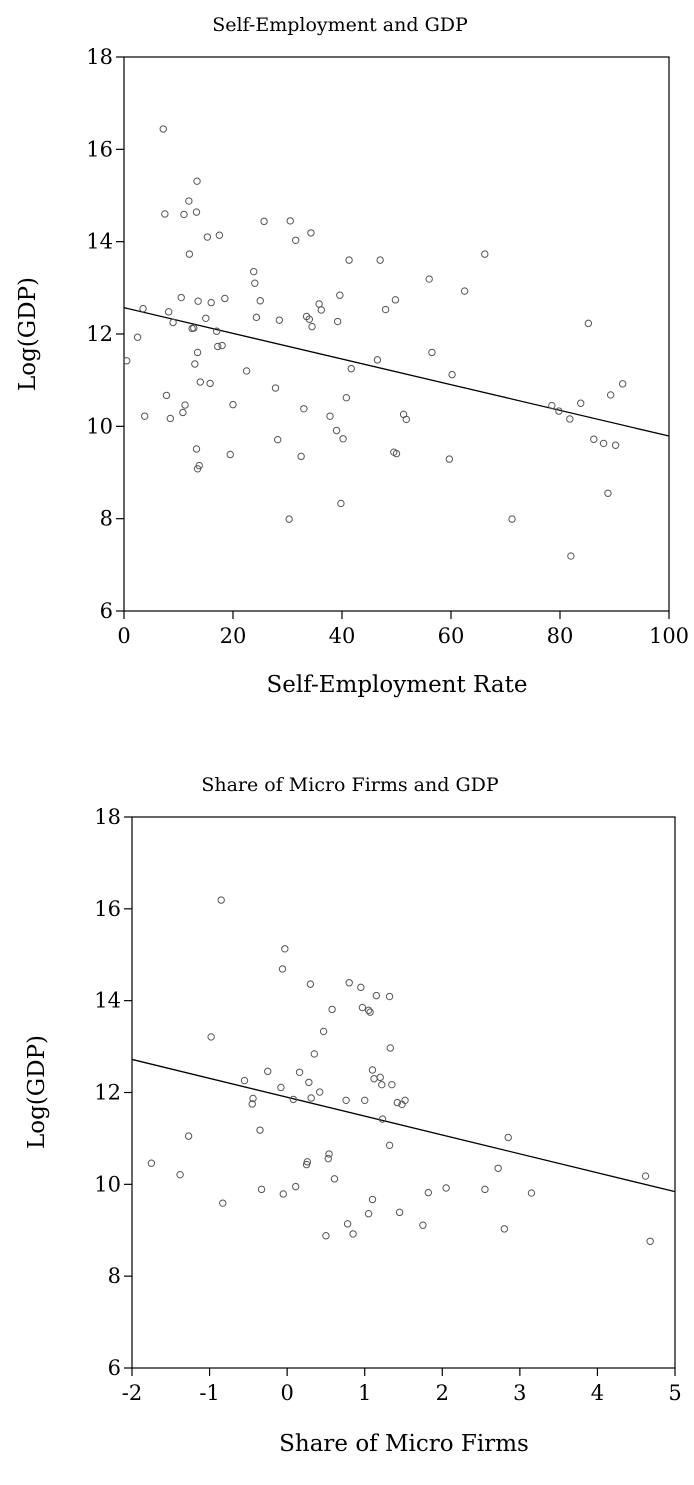 This screenshot has height=1485, width=694. What do you see at coordinates (451, 636) in the screenshot?
I see `x-tick-label: 60` at bounding box center [451, 636].